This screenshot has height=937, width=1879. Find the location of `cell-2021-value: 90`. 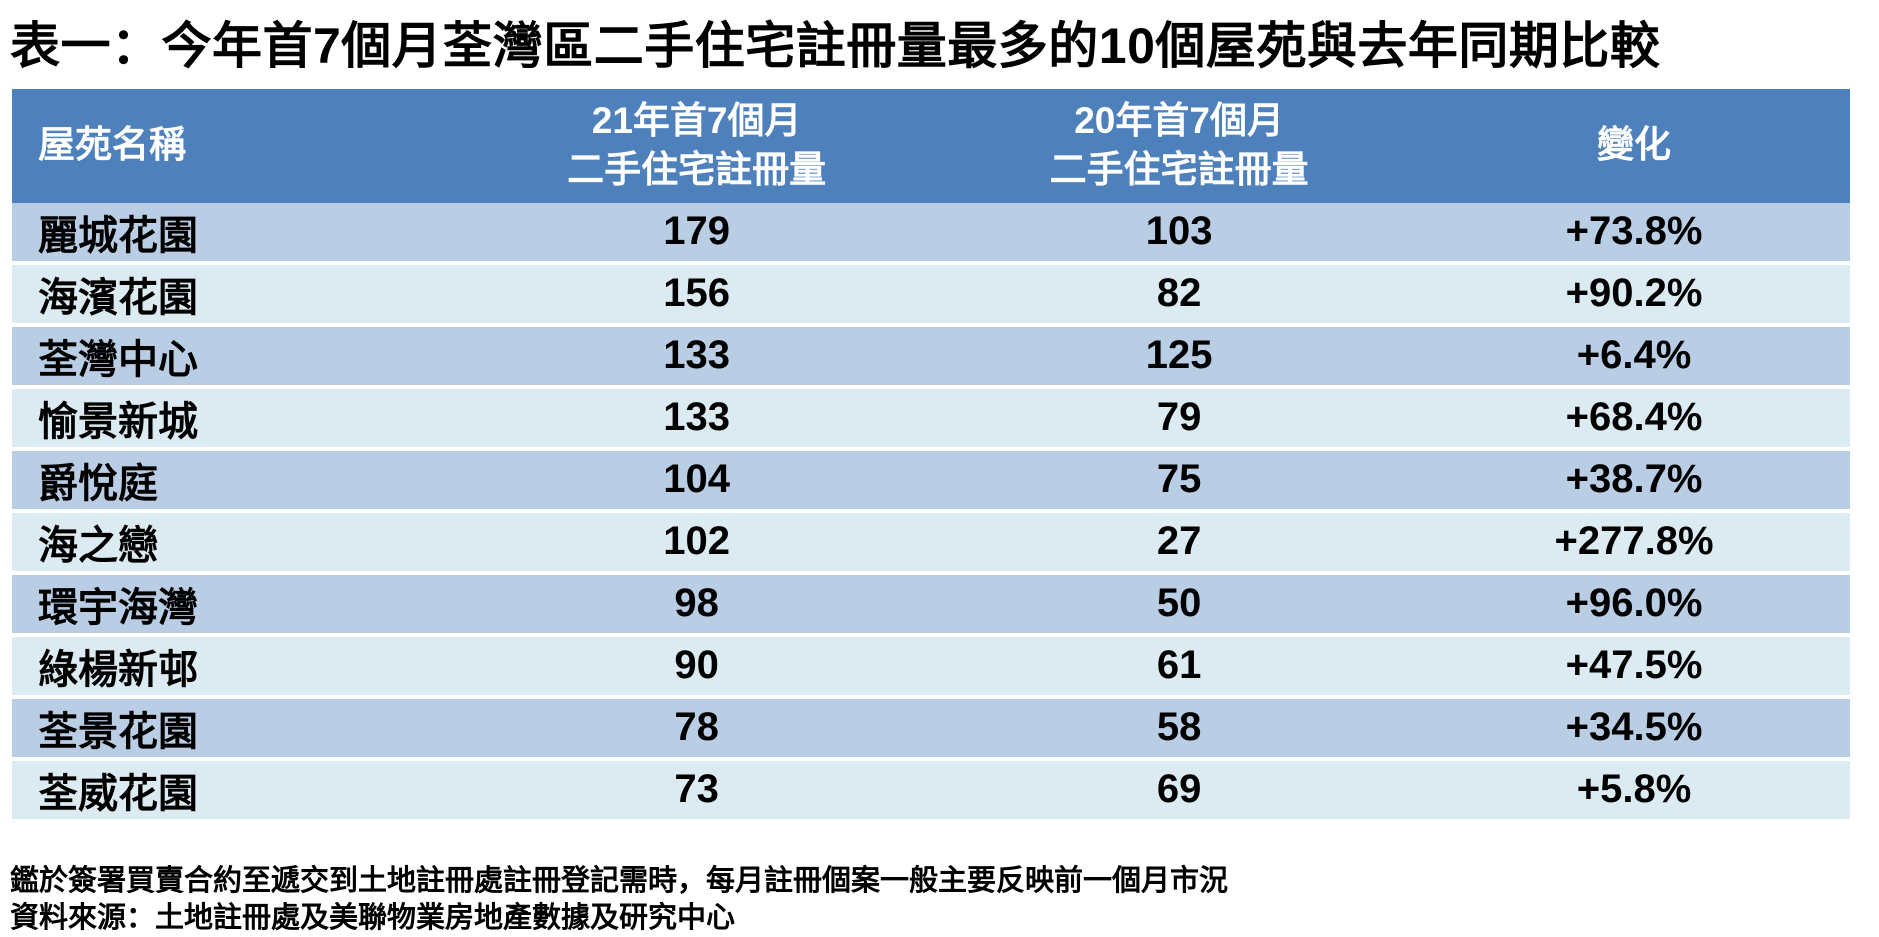

cell-2021-value: 90 is located at coordinates (697, 664).